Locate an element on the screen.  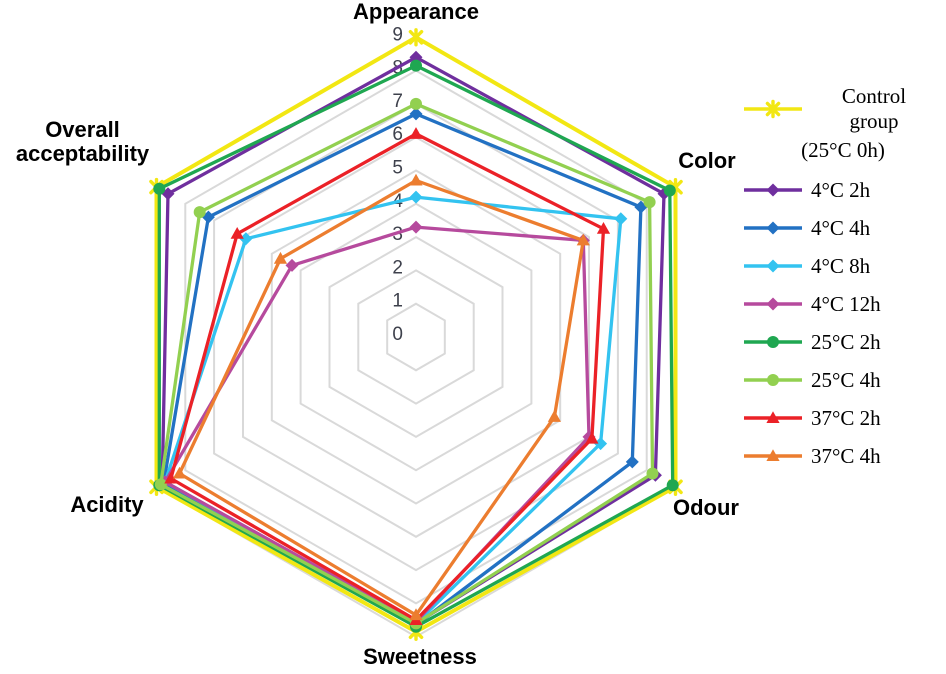
legend-item: 4°C 12h is located at coordinates (843, 303).